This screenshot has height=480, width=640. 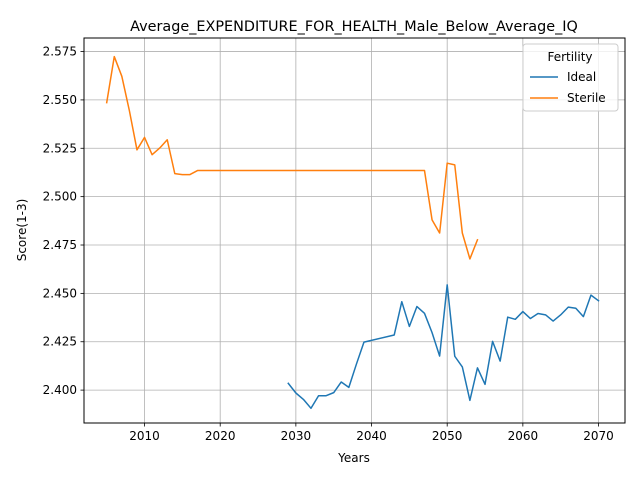 I want to click on x-tick-label: 2050, so click(x=447, y=436).